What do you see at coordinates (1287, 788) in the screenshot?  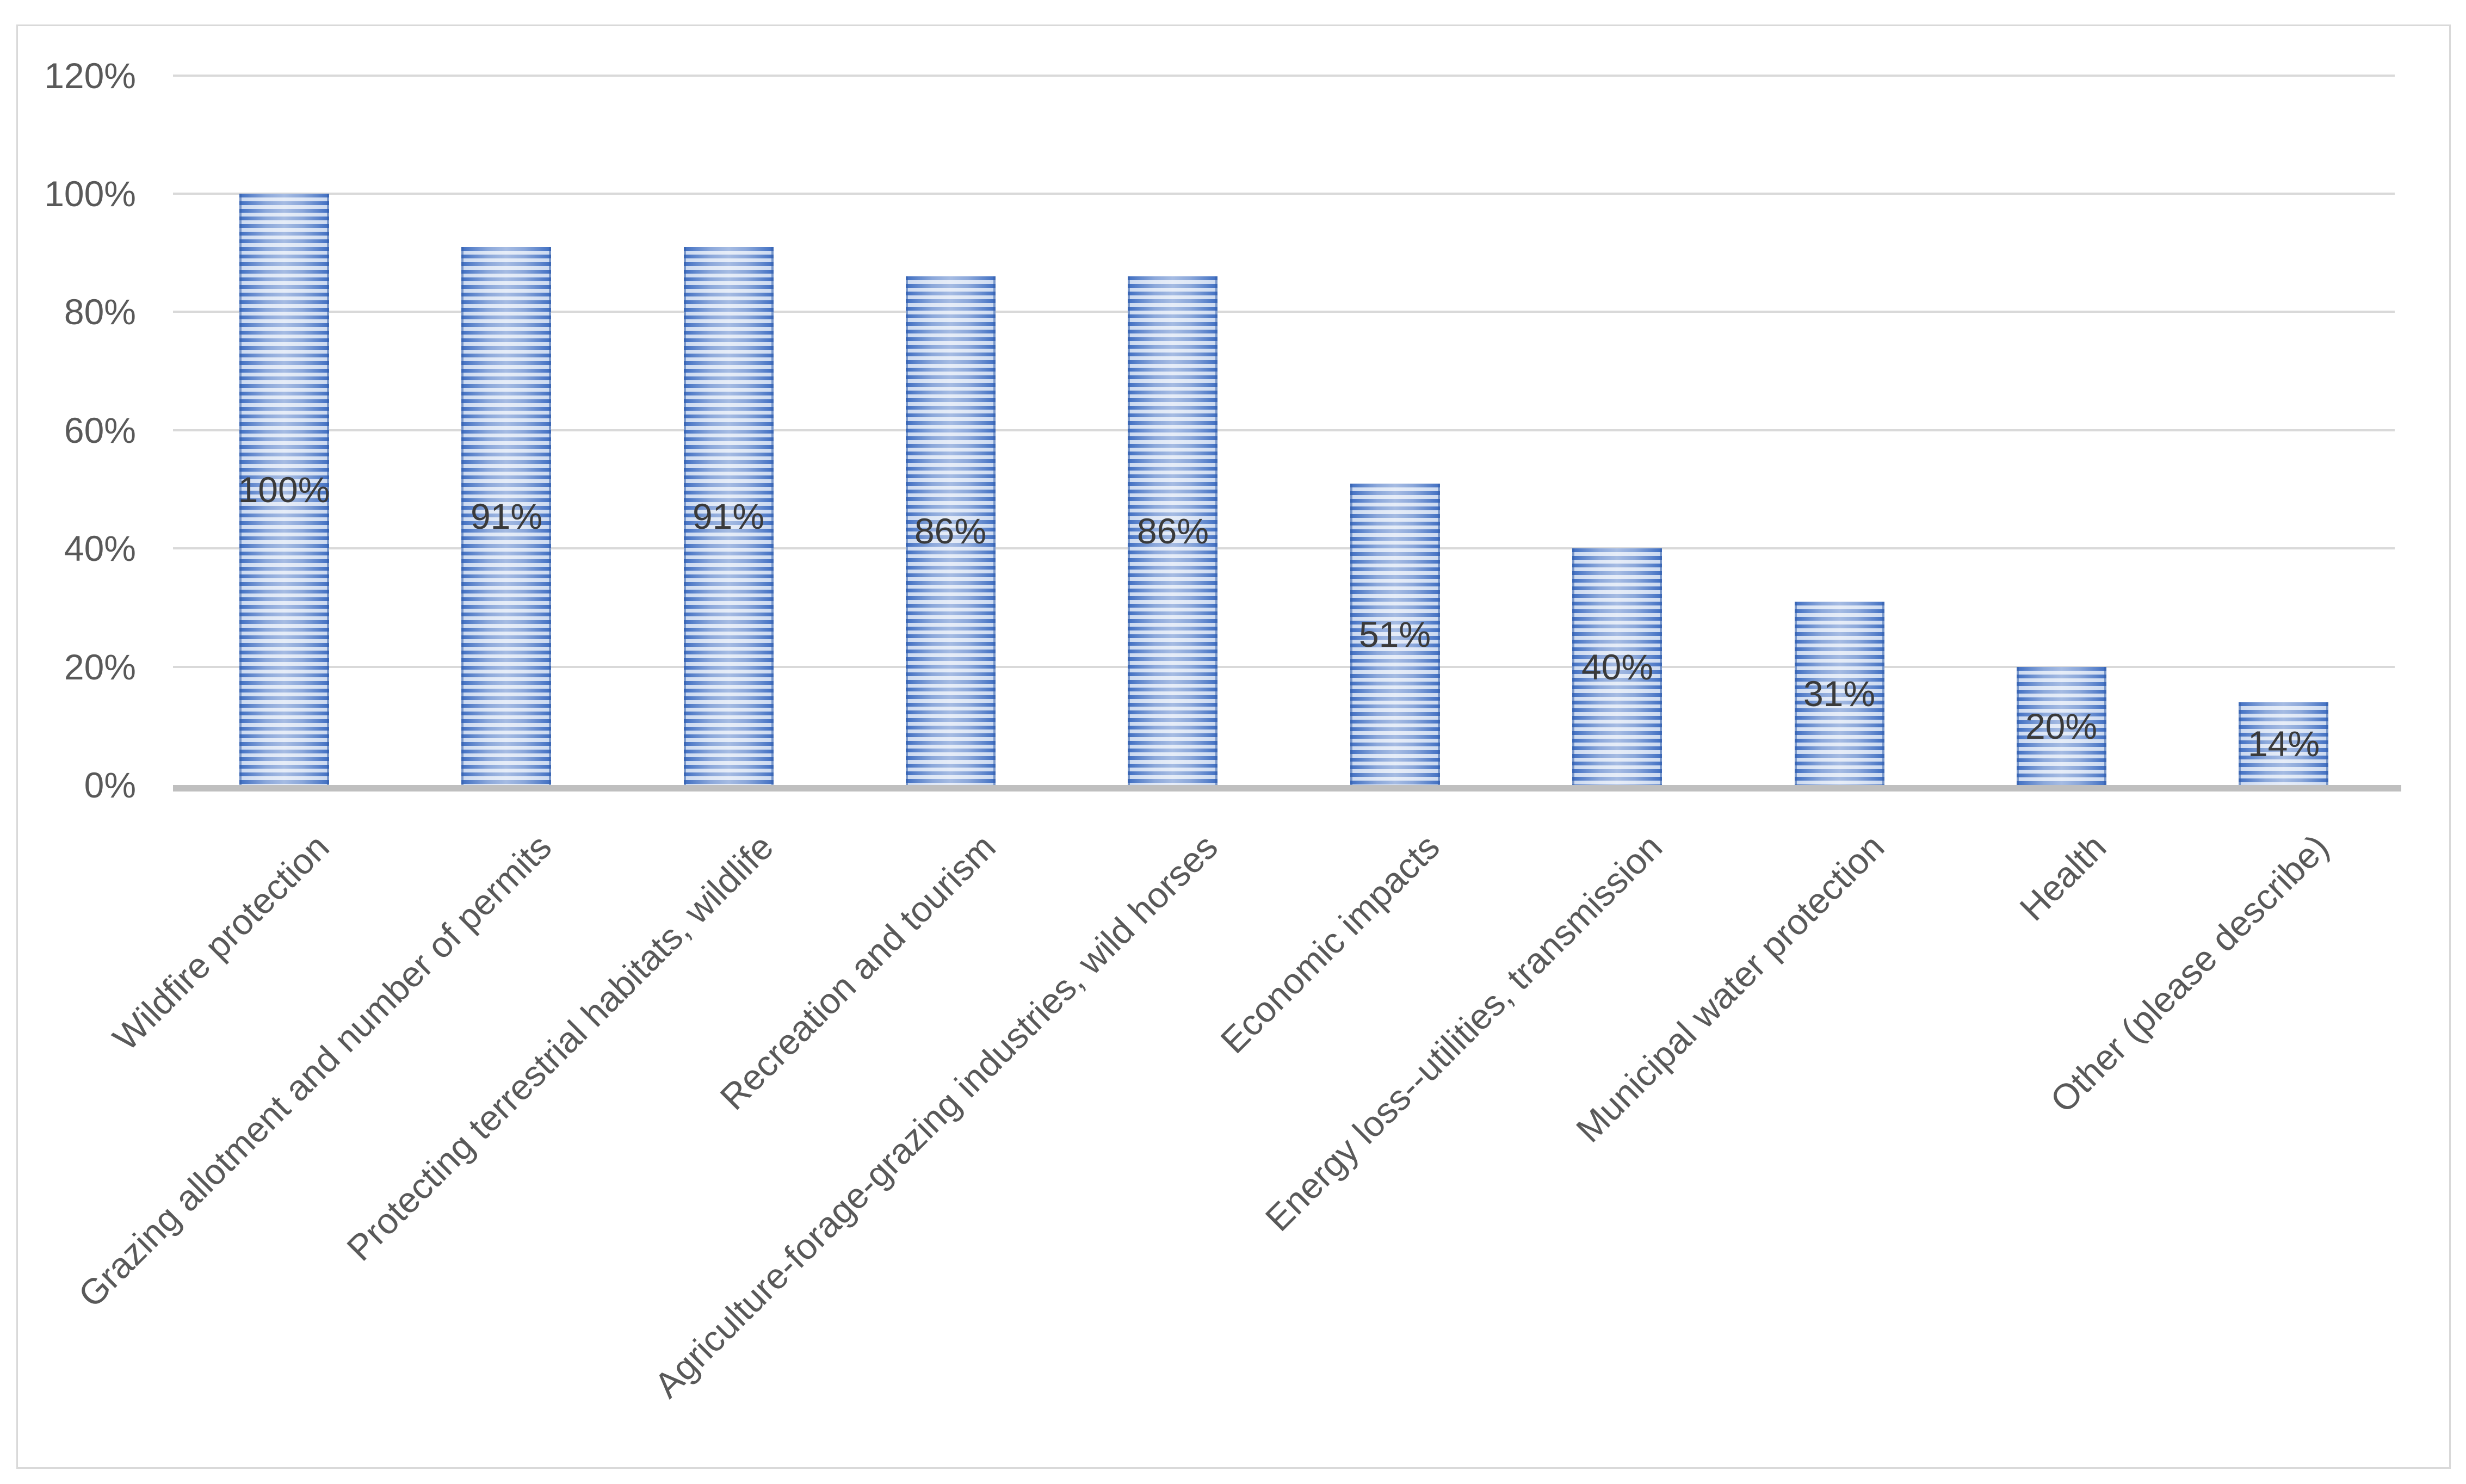 I see `x-axis-line` at bounding box center [1287, 788].